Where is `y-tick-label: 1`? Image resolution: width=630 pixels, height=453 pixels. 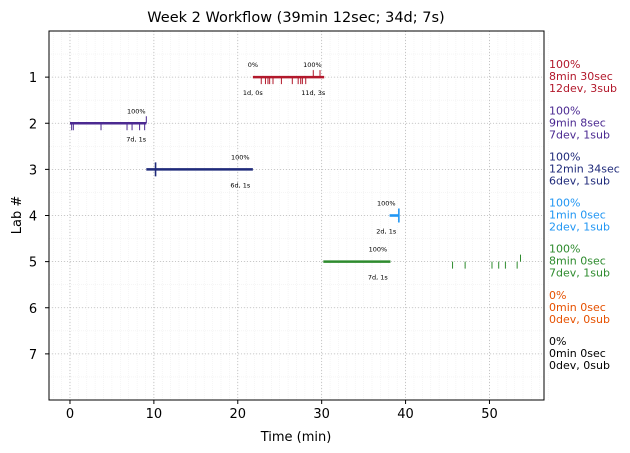
y-tick-label: 1 is located at coordinates (33, 78).